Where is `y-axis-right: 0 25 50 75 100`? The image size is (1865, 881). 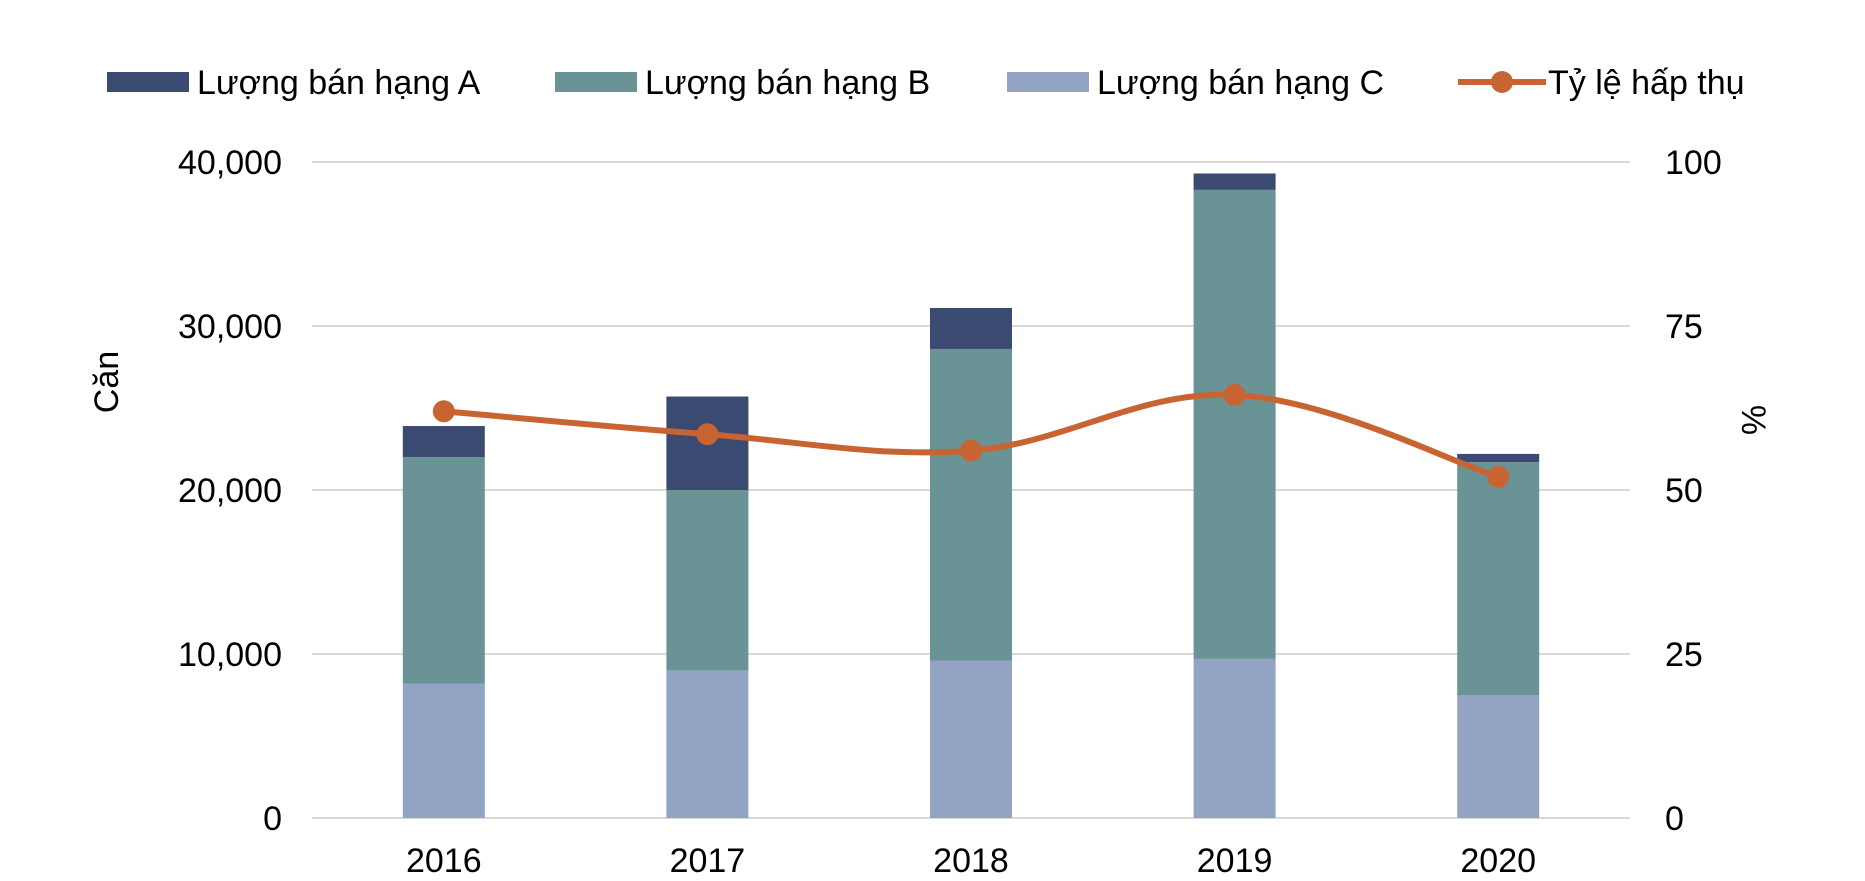 y-axis-right: 0 25 50 75 100 is located at coordinates (1693, 491).